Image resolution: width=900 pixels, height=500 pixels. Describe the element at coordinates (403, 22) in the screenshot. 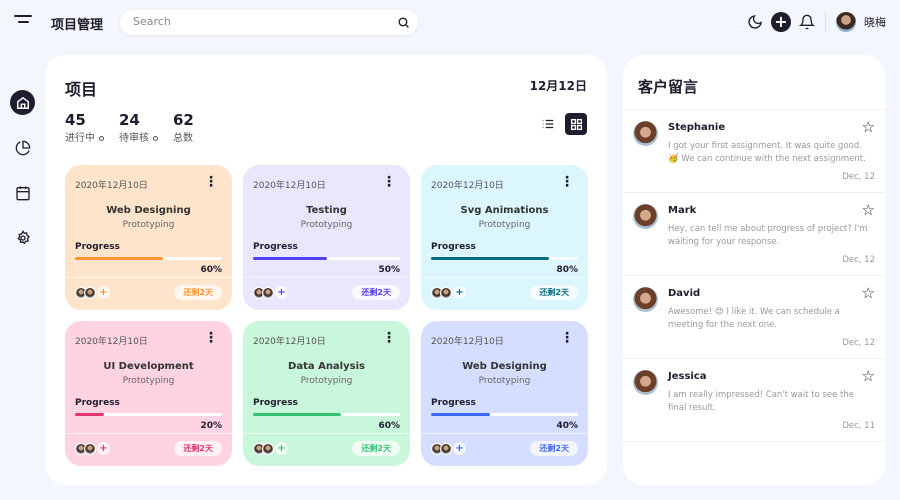

I see `search-icon` at that location.